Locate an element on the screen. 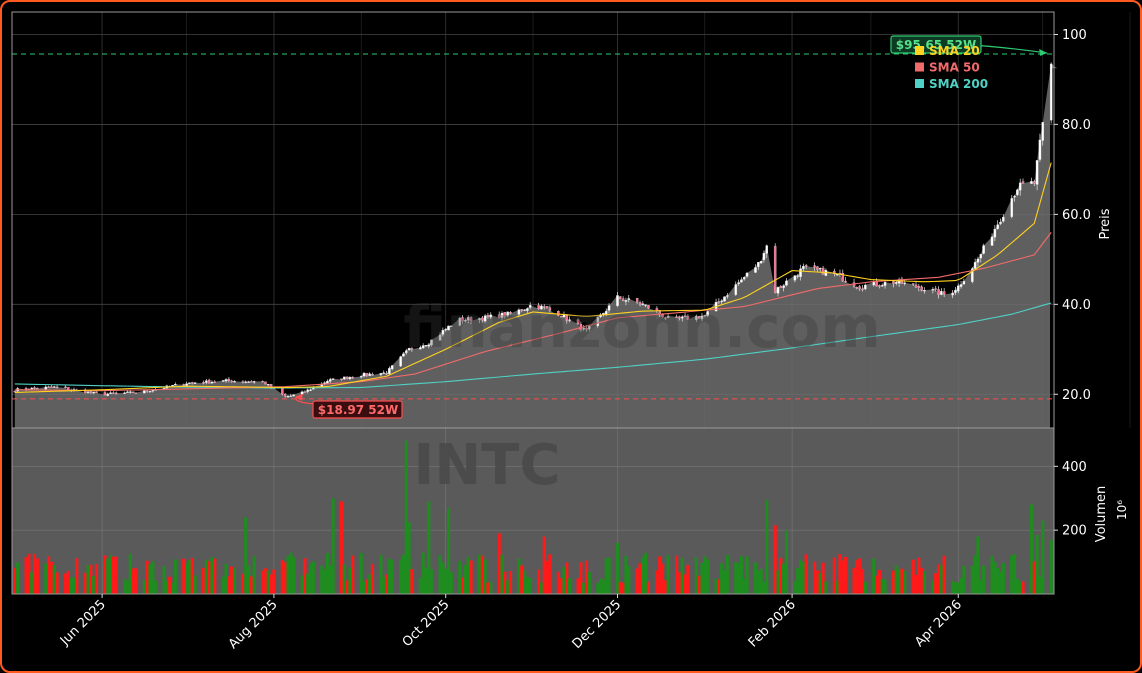 This screenshot has width=1142, height=673. legend-label: SMA 200 is located at coordinates (958, 84).